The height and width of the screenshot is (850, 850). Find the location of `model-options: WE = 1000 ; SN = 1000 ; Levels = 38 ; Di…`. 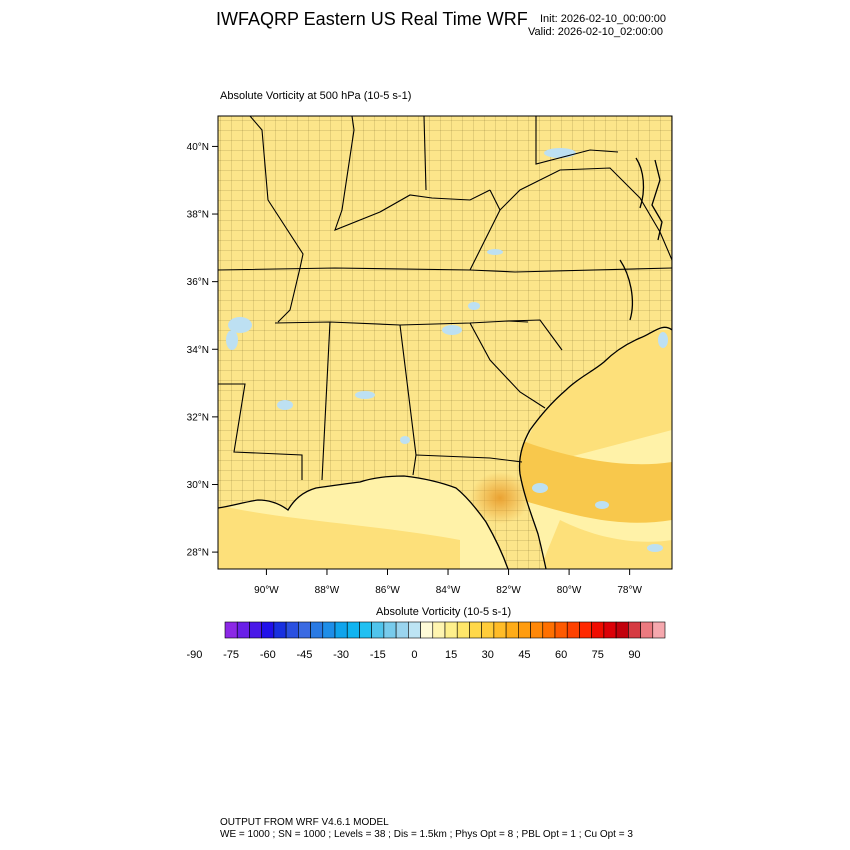

model-options: WE = 1000 ; SN = 1000 ; Levels = 38 ; Di… is located at coordinates (426, 834).